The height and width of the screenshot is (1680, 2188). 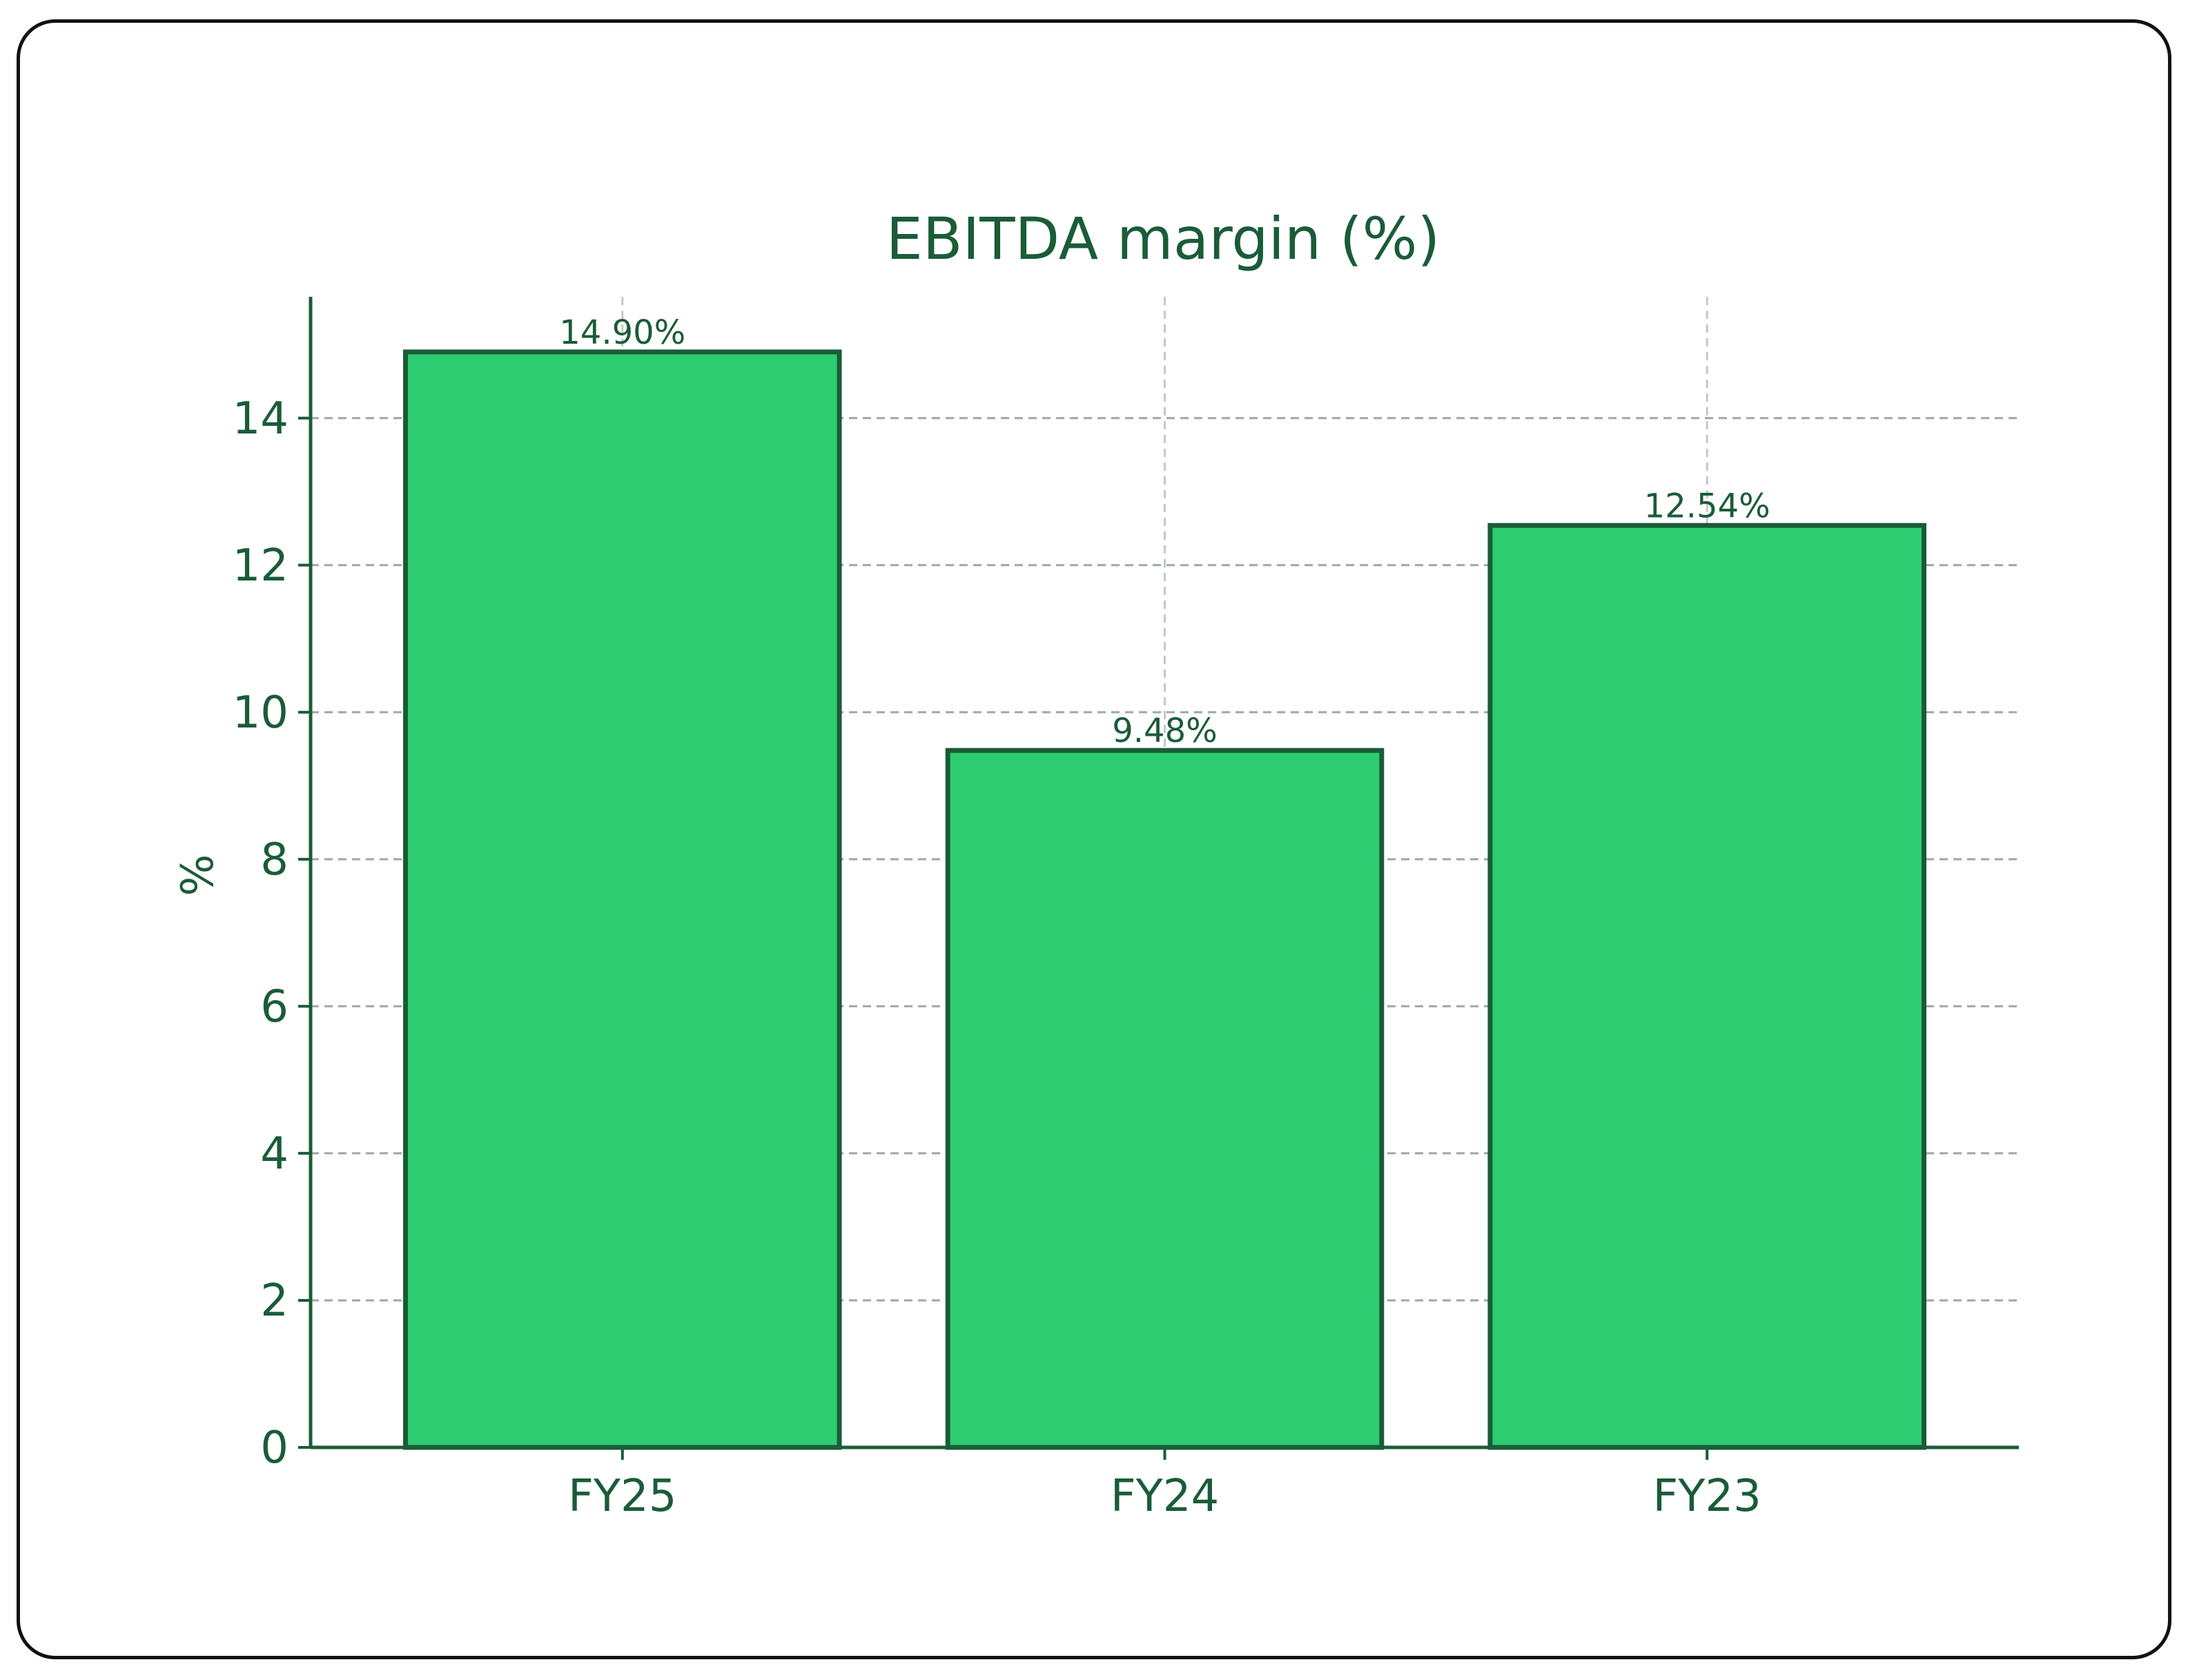 What do you see at coordinates (1165, 1496) in the screenshot?
I see `x-tick-label: FY24` at bounding box center [1165, 1496].